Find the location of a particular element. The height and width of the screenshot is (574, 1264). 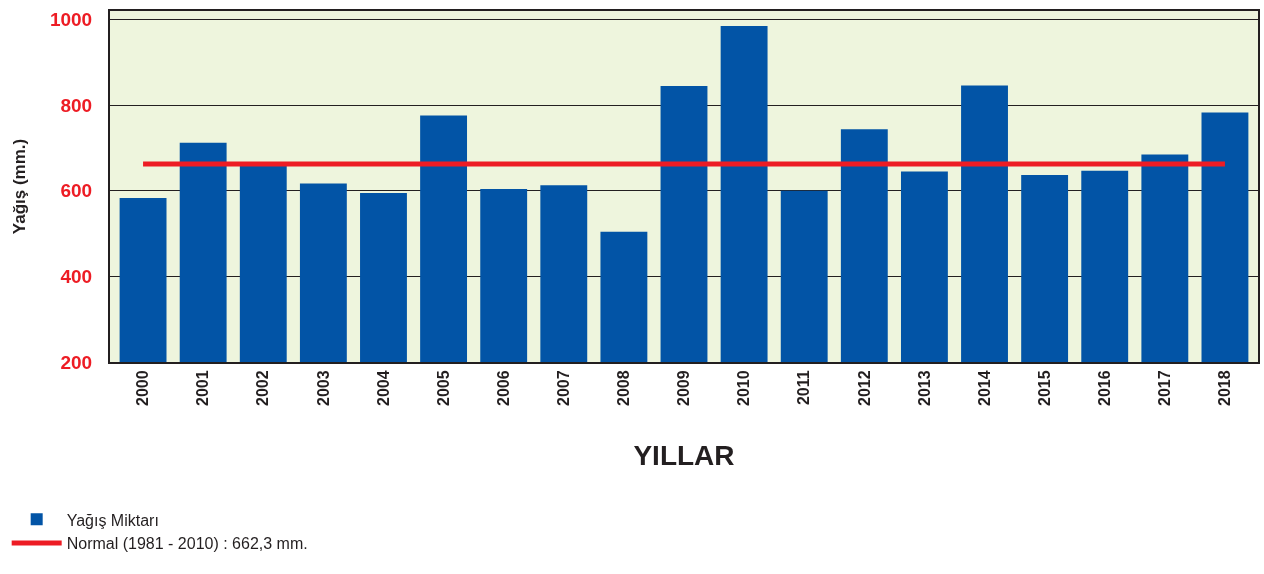

legend-label: Yağış Miktarı is located at coordinates (112, 520).